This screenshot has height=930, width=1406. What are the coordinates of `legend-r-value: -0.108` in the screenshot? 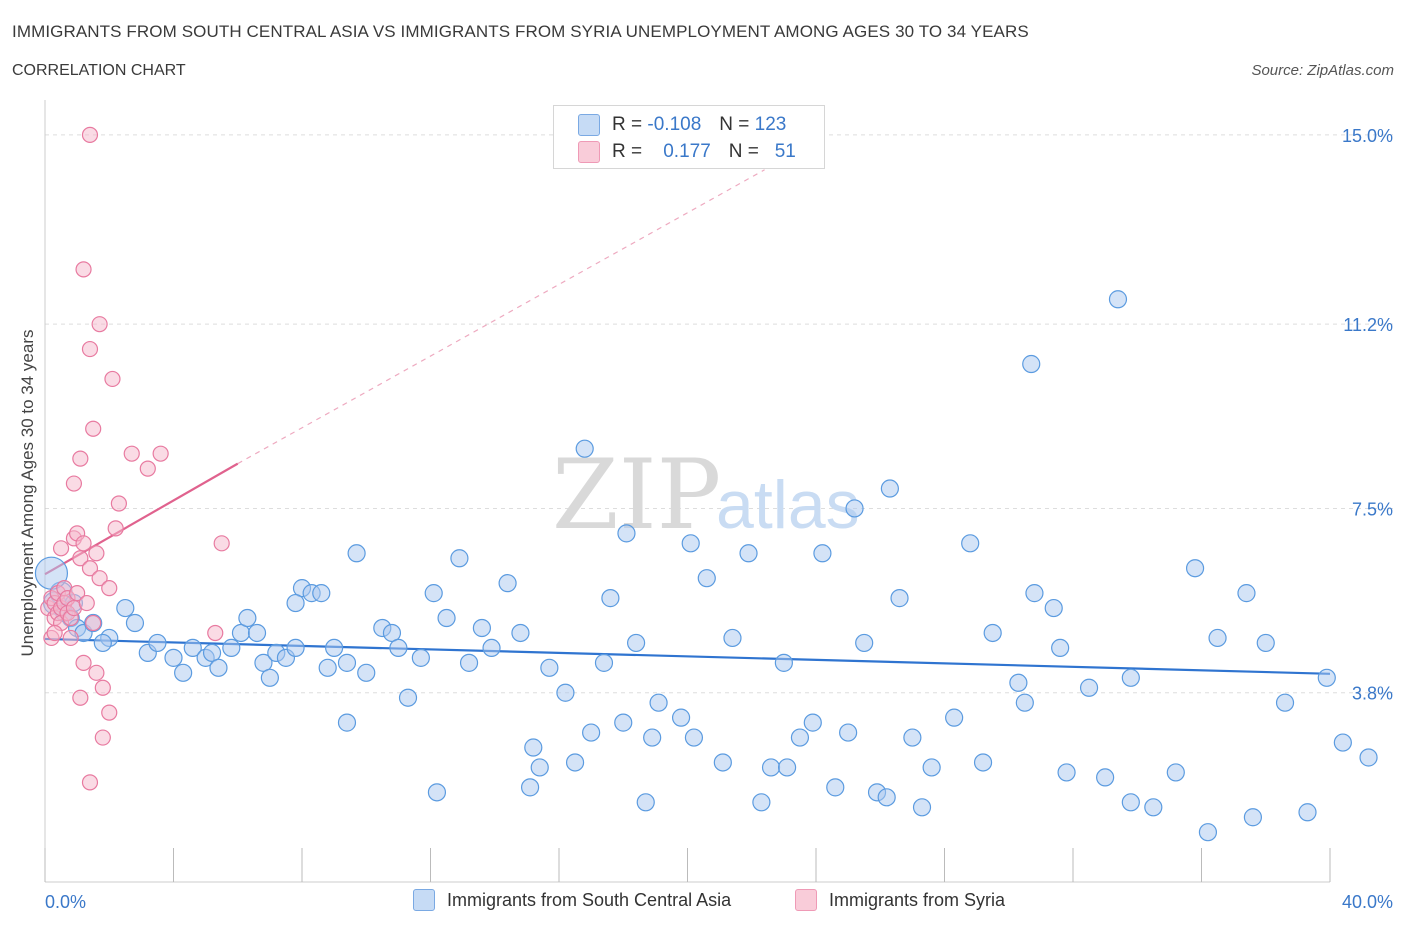 It's located at (674, 124).